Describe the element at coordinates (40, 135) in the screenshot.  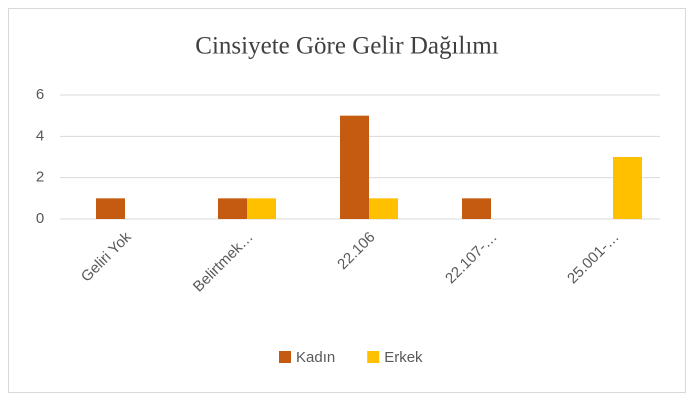
I see `y-tick-label: 4` at that location.